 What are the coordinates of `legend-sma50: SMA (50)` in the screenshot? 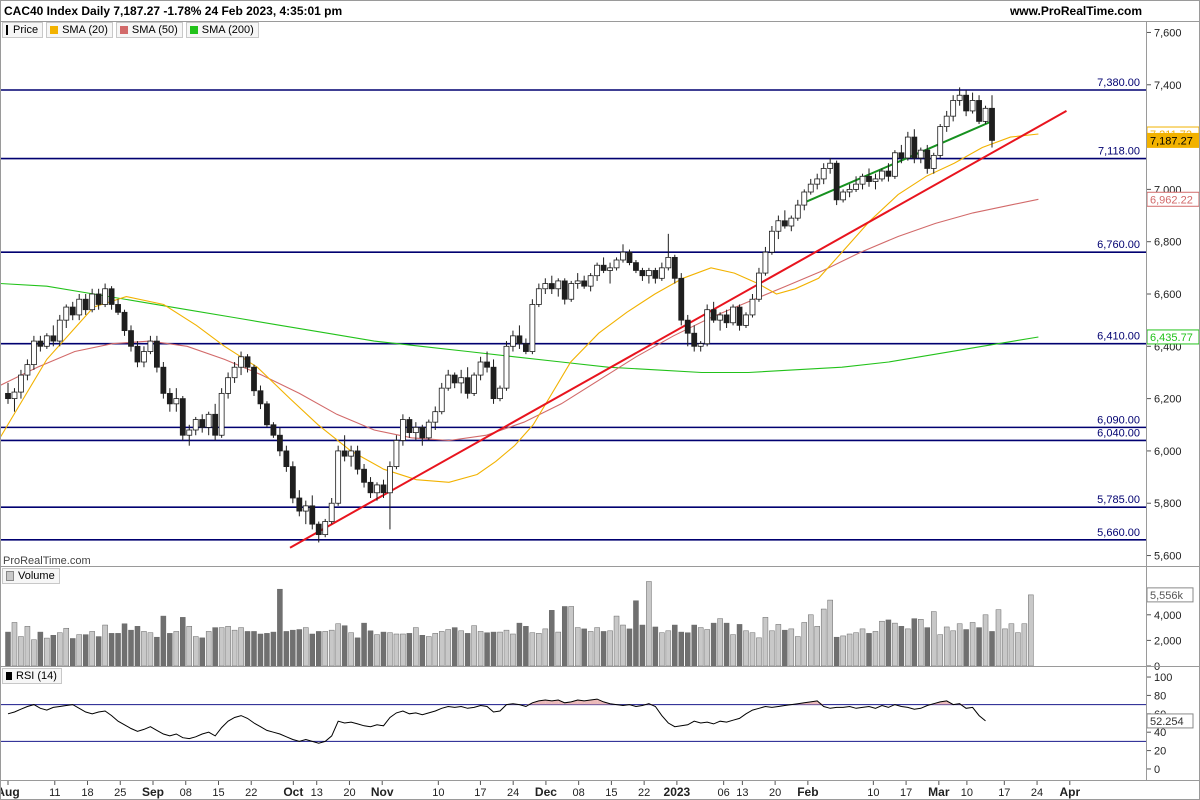 It's located at (149, 30).